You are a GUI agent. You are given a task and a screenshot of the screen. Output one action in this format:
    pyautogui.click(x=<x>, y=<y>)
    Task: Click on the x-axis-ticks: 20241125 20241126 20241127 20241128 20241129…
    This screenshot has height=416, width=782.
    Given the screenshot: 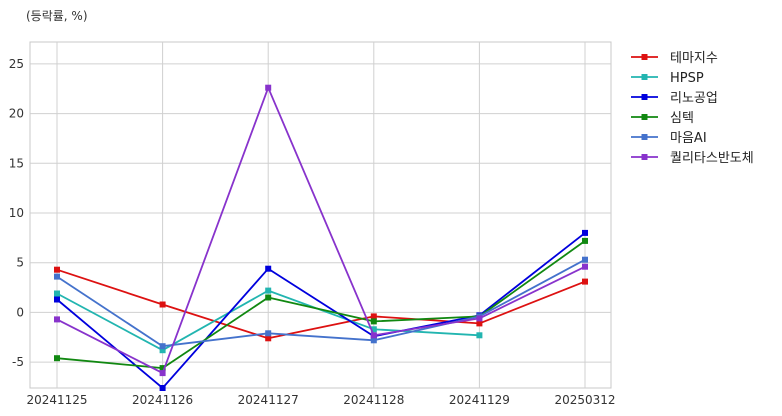 What is the action you would take?
    pyautogui.click(x=320, y=400)
    